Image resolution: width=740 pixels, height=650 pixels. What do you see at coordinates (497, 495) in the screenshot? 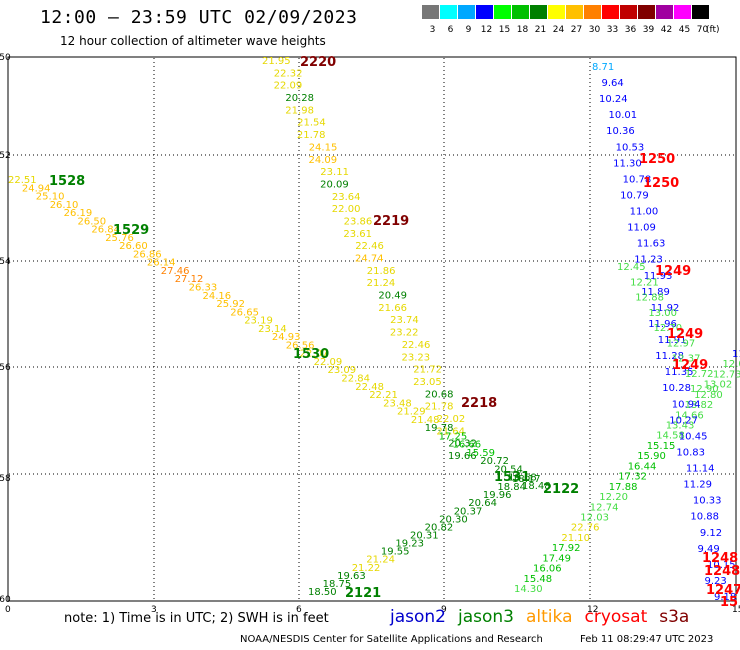
I see `wave-height-label: 19.96` at bounding box center [497, 495].